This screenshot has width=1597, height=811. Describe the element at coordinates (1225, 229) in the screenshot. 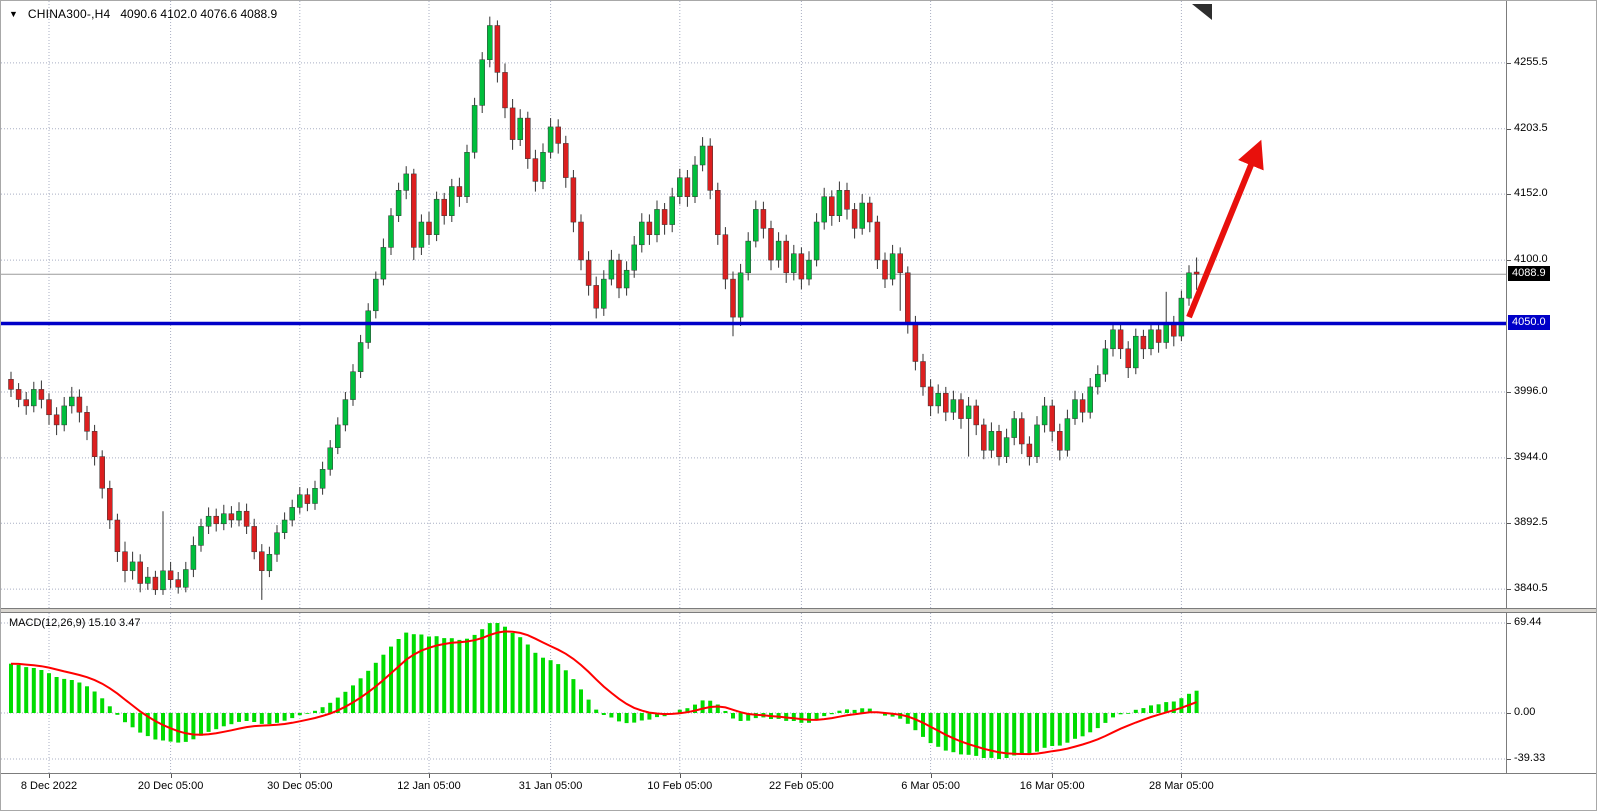

I see `trend-arrow` at that location.